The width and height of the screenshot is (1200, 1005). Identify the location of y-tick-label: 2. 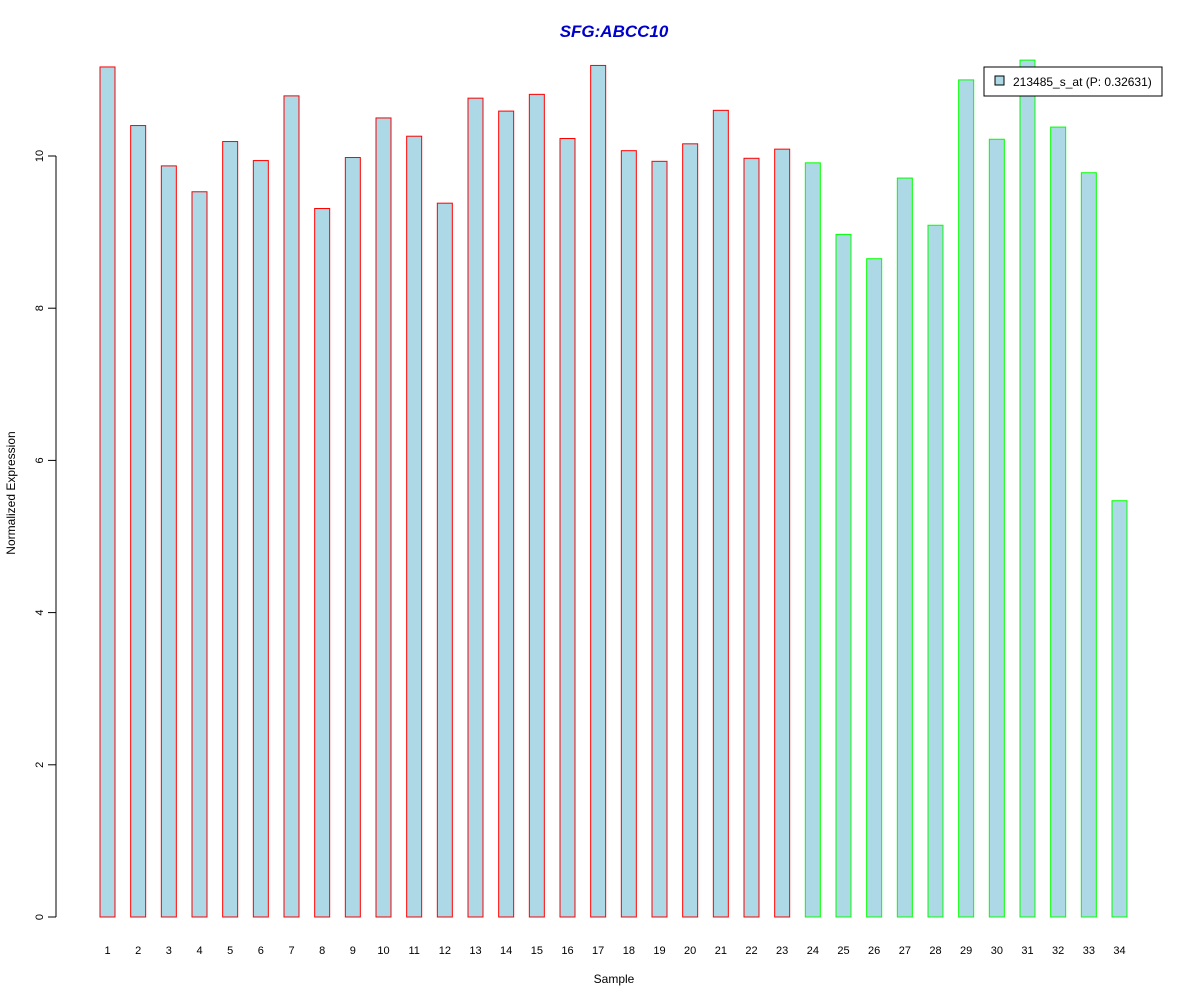
(40, 765).